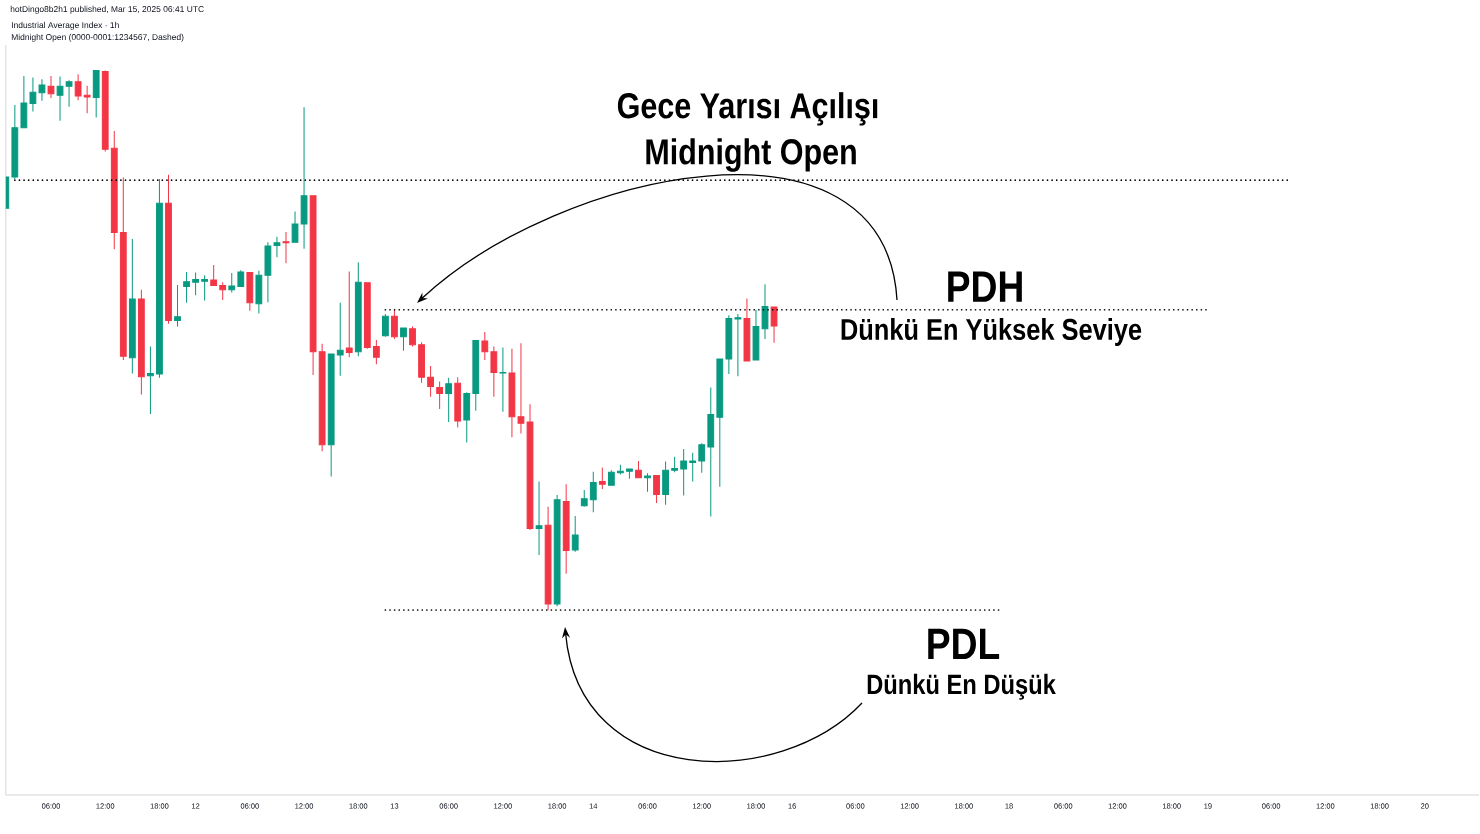  Describe the element at coordinates (97, 37) in the screenshot. I see `chart-subtitle: Midnight Open (0000-0001:1234567, Dashed)` at that location.